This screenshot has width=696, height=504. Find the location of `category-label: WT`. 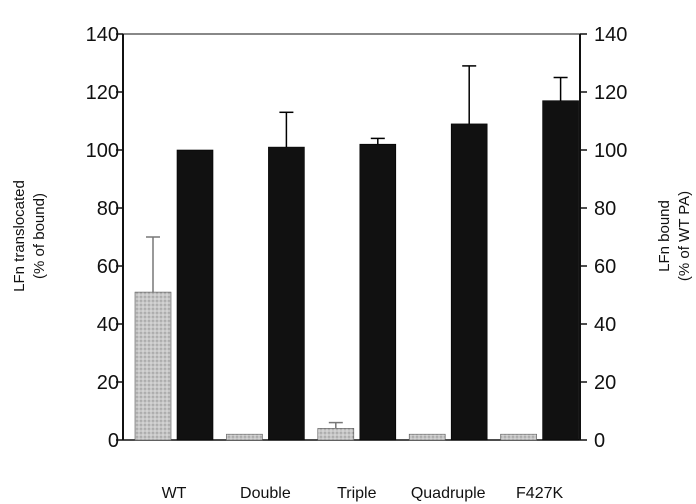

category-label: WT is located at coordinates (174, 493).